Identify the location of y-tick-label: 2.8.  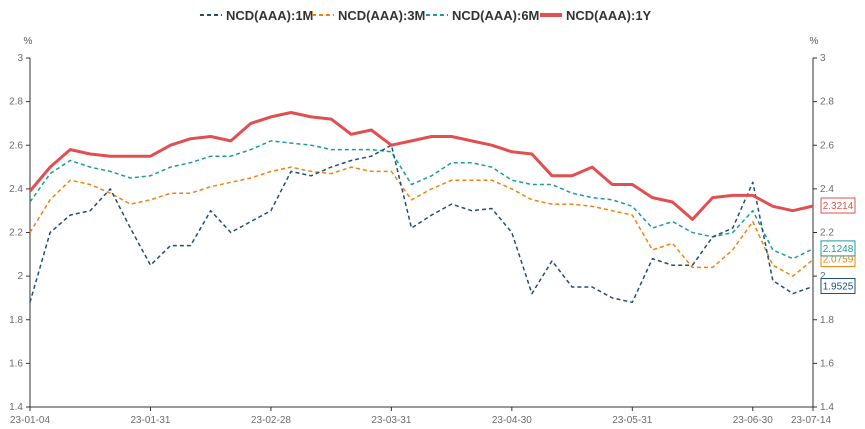
(16, 102).